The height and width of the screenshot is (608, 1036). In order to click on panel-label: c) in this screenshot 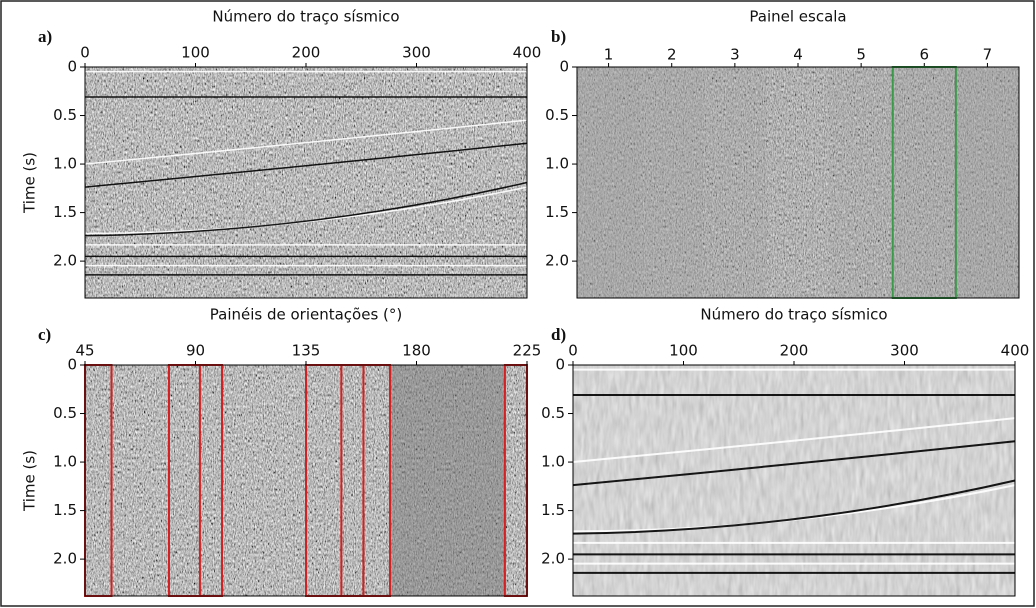, I will do `click(44, 334)`.